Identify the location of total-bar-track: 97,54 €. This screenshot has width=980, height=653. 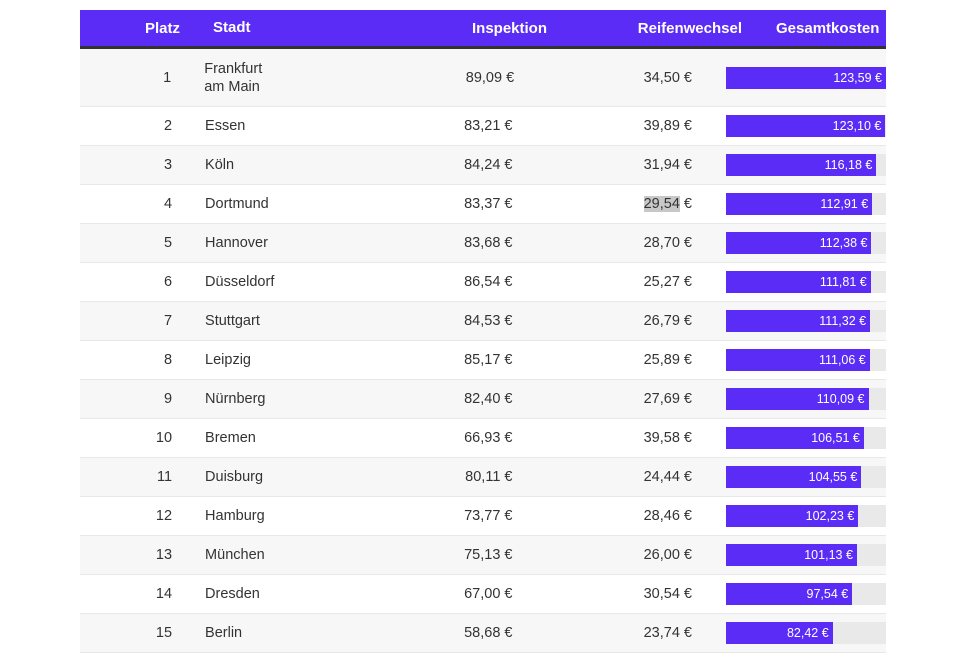
(805, 594).